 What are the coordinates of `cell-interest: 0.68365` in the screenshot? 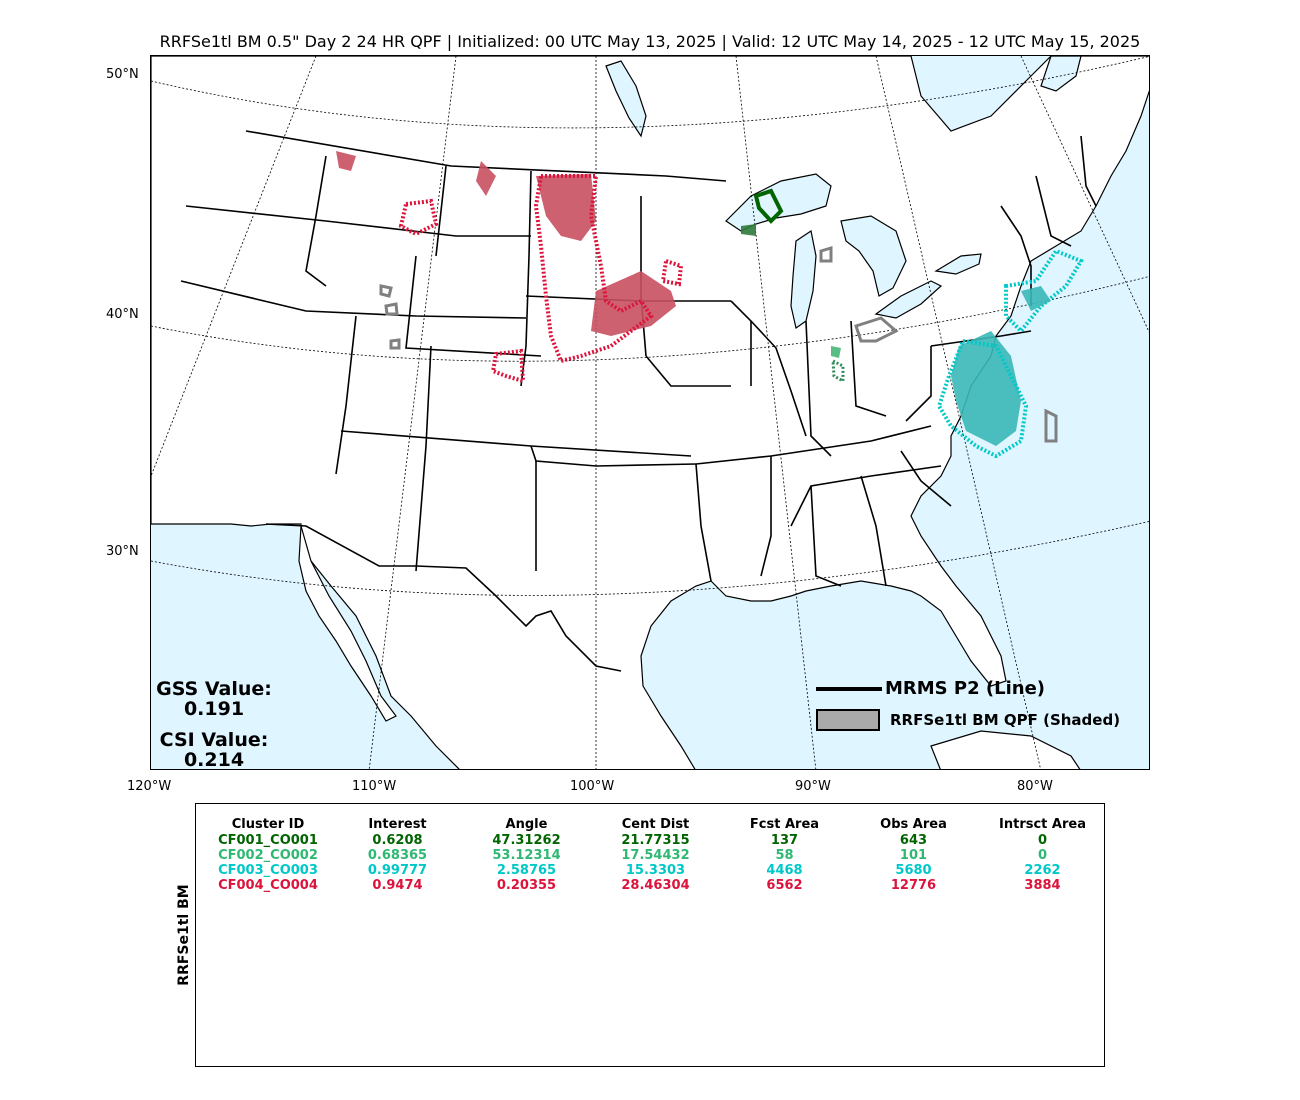 It's located at (397, 855).